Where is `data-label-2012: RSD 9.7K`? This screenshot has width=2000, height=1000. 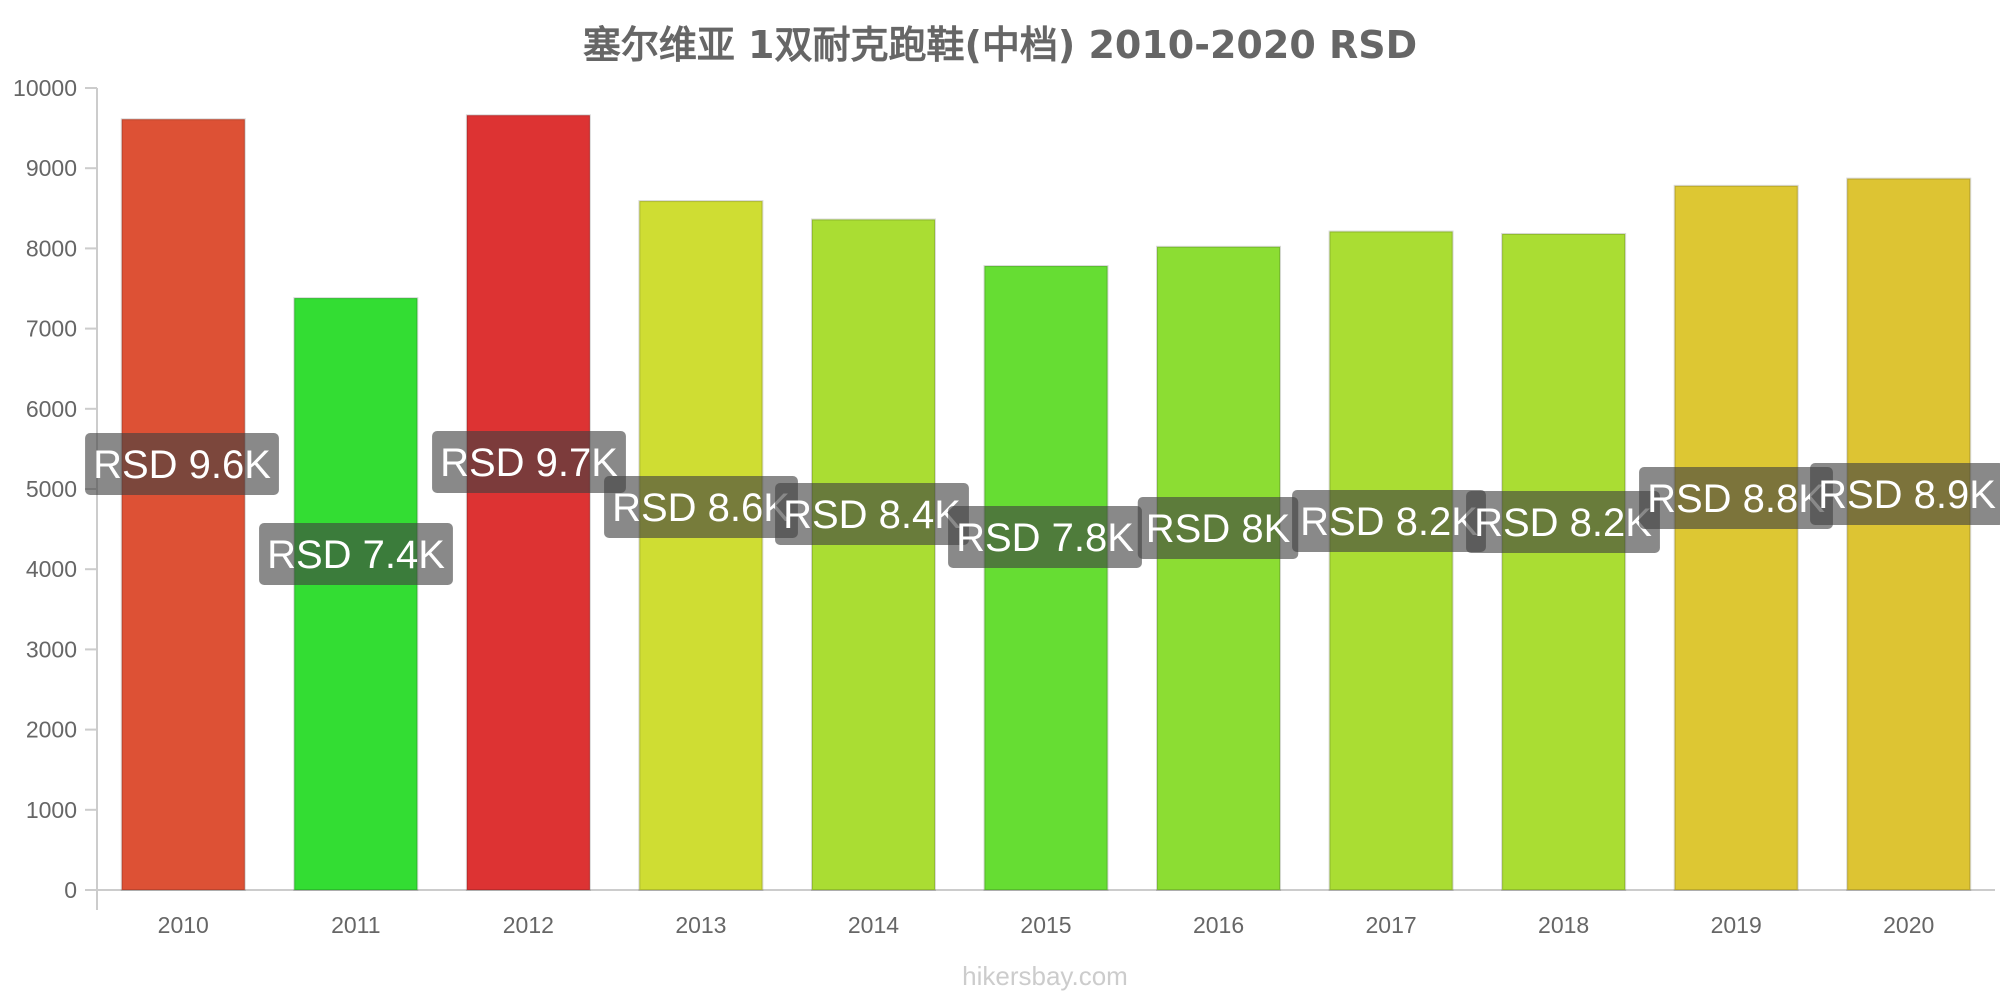
data-label-2012: RSD 9.7K is located at coordinates (529, 462).